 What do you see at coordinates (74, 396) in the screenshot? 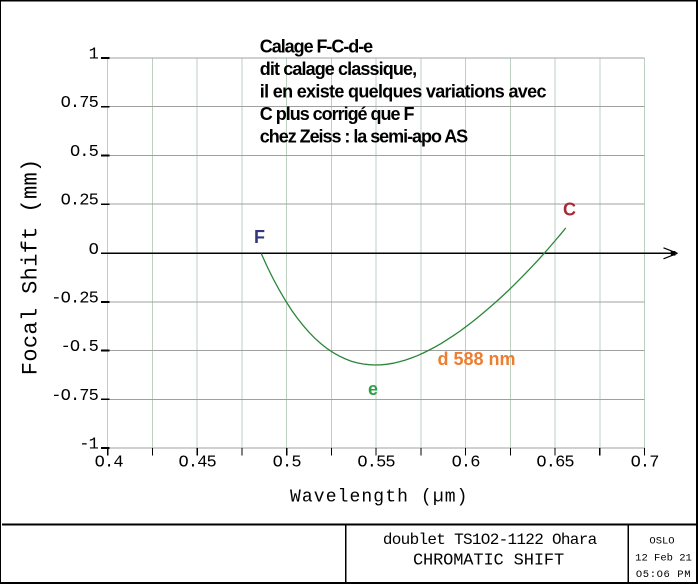
I see `svg-text: -O.75` at bounding box center [74, 396].